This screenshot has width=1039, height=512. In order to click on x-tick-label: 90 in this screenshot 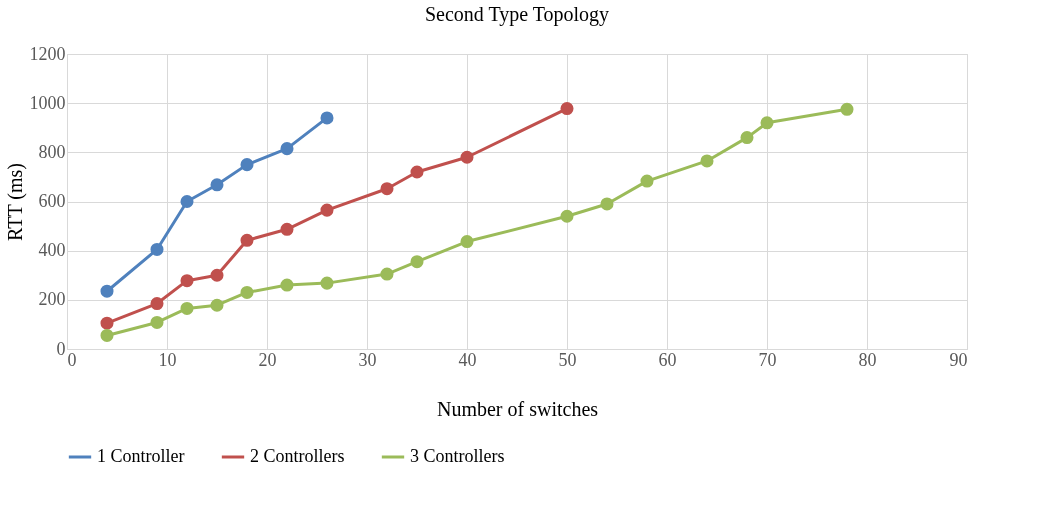, I will do `click(958, 359)`.